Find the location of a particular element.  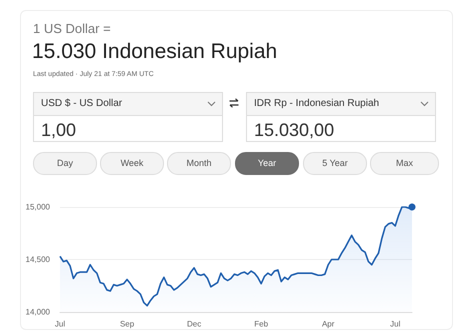

x-tick-label: Sep is located at coordinates (127, 324).